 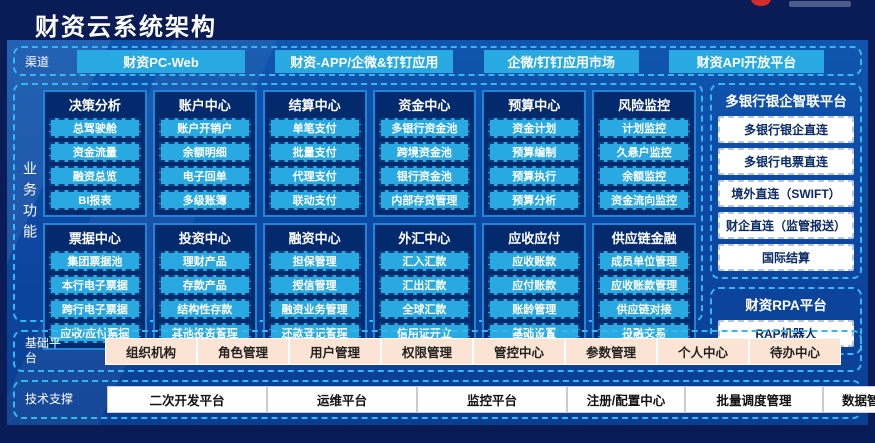 I want to click on right-panel-title: 财资RPA平台, so click(x=786, y=305).